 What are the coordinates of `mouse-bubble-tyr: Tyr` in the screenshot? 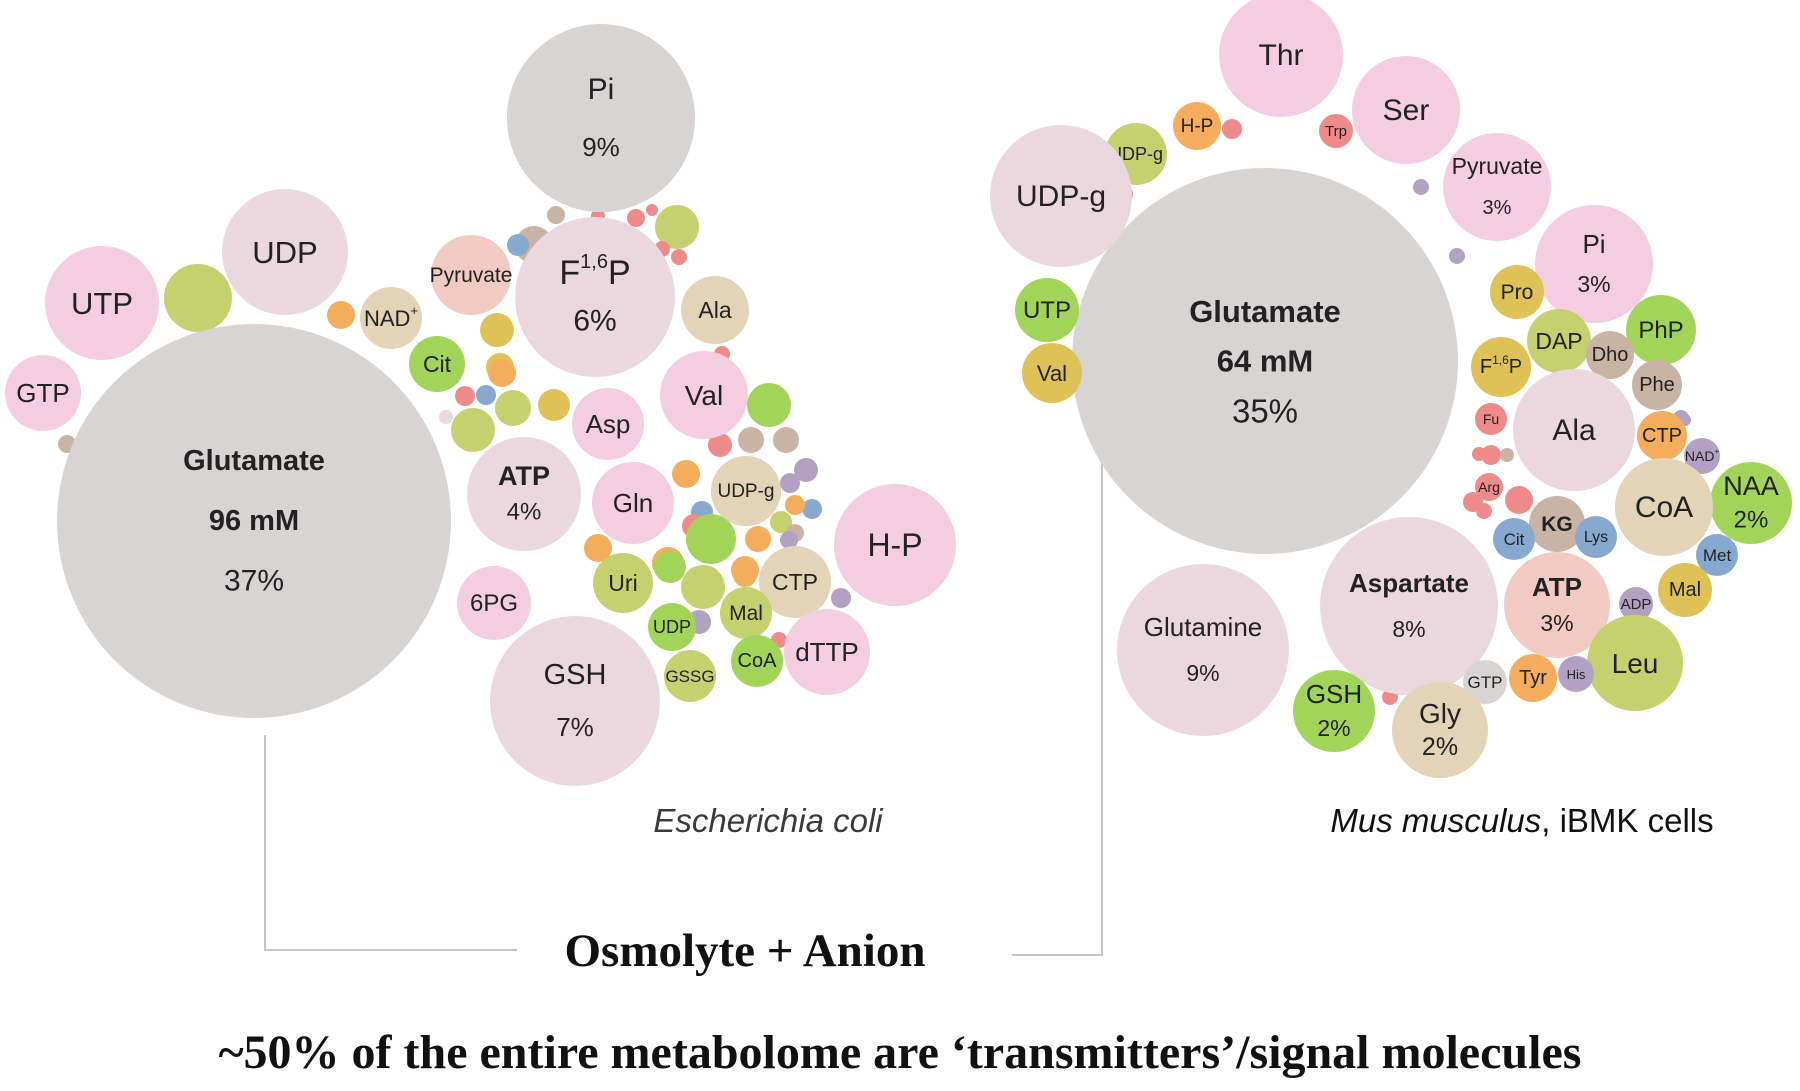 It's located at (1533, 678).